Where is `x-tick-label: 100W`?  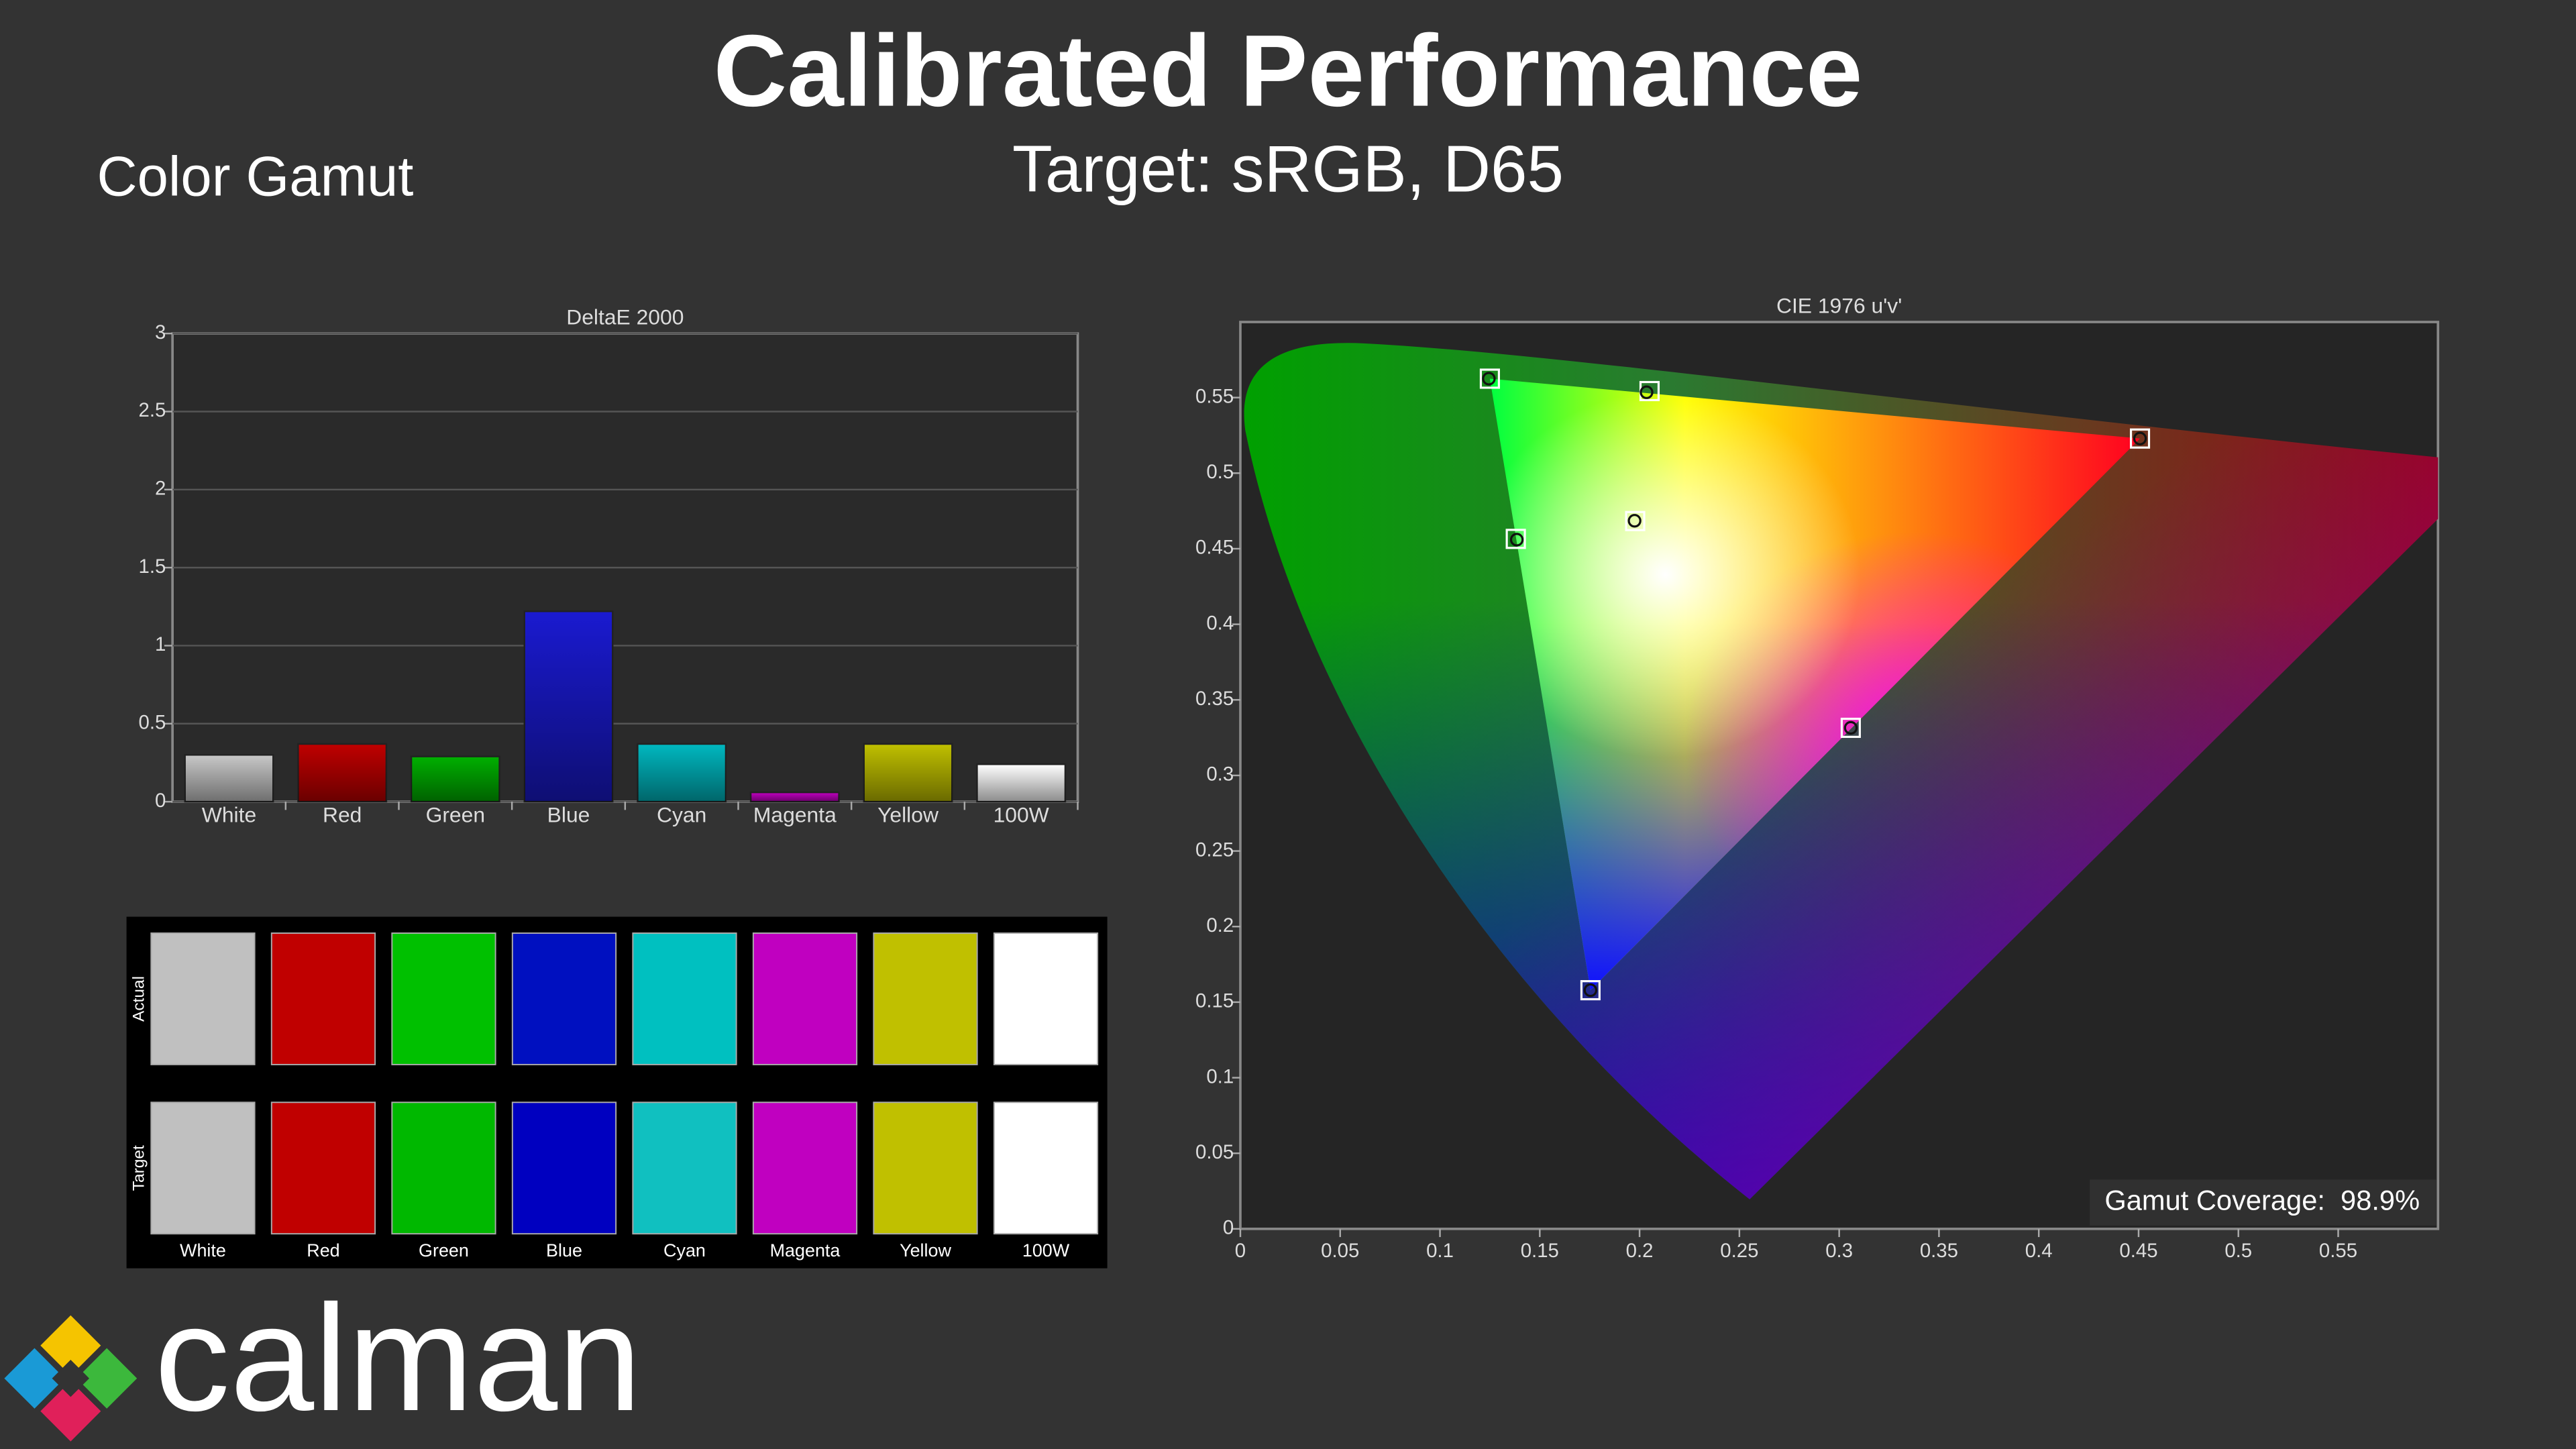 x-tick-label: 100W is located at coordinates (1021, 815).